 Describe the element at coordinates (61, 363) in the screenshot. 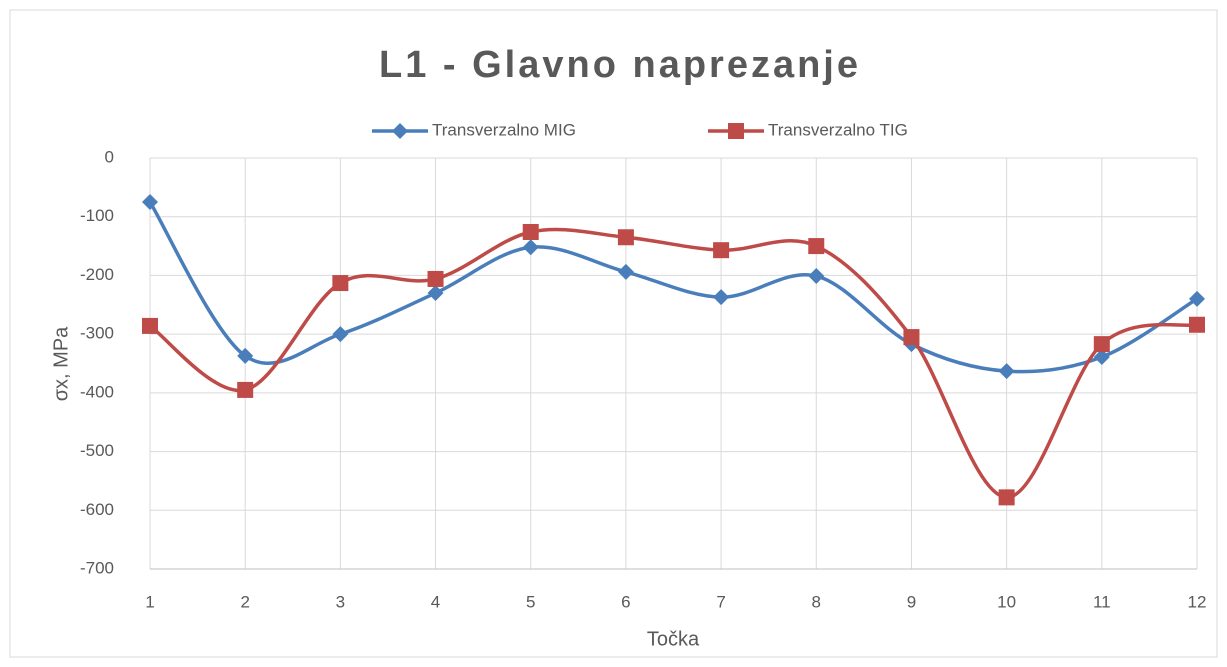

I see `y-axis-label: σx, MPa` at that location.